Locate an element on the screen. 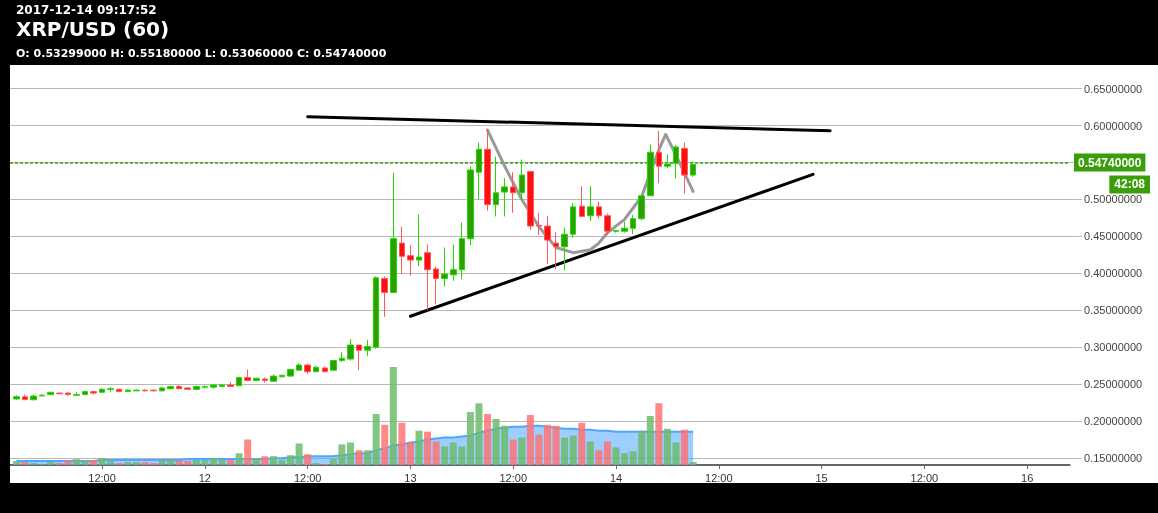 The height and width of the screenshot is (513, 1158). y-tick-label: 0.40000000 is located at coordinates (1113, 273).